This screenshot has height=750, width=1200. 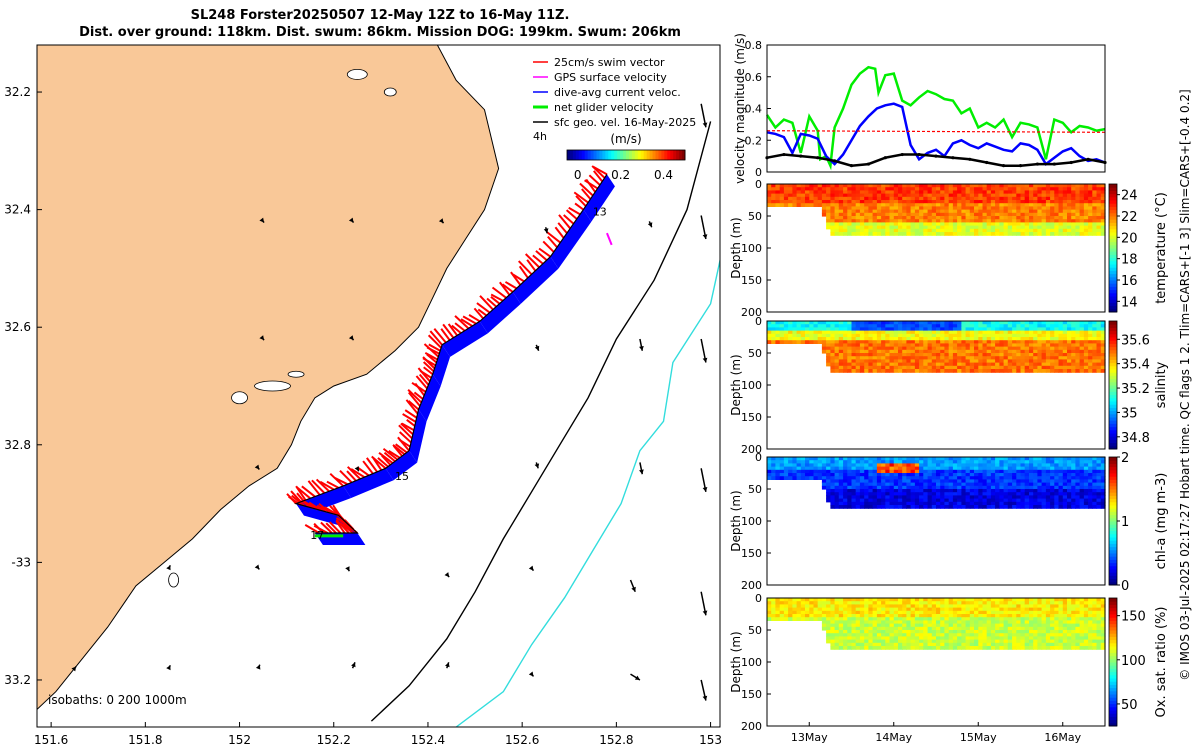 What do you see at coordinates (610, 77) in the screenshot?
I see `legend-label: GPS surface velocity` at bounding box center [610, 77].